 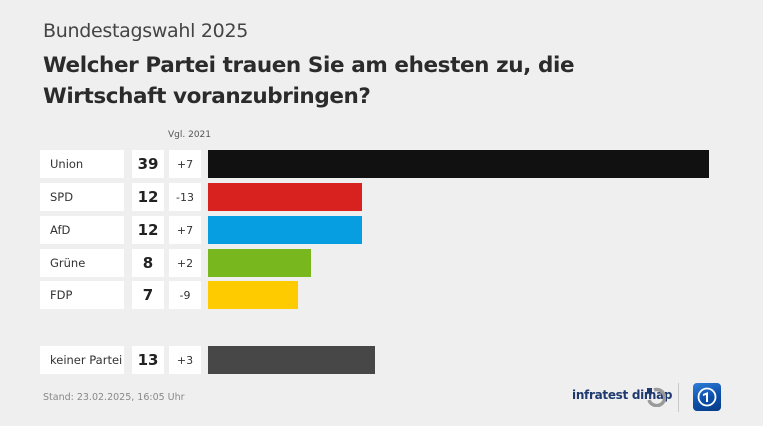 What do you see at coordinates (114, 397) in the screenshot?
I see `stand-timestamp: Stand: 23.02.2025, 16:05 Uhr` at bounding box center [114, 397].